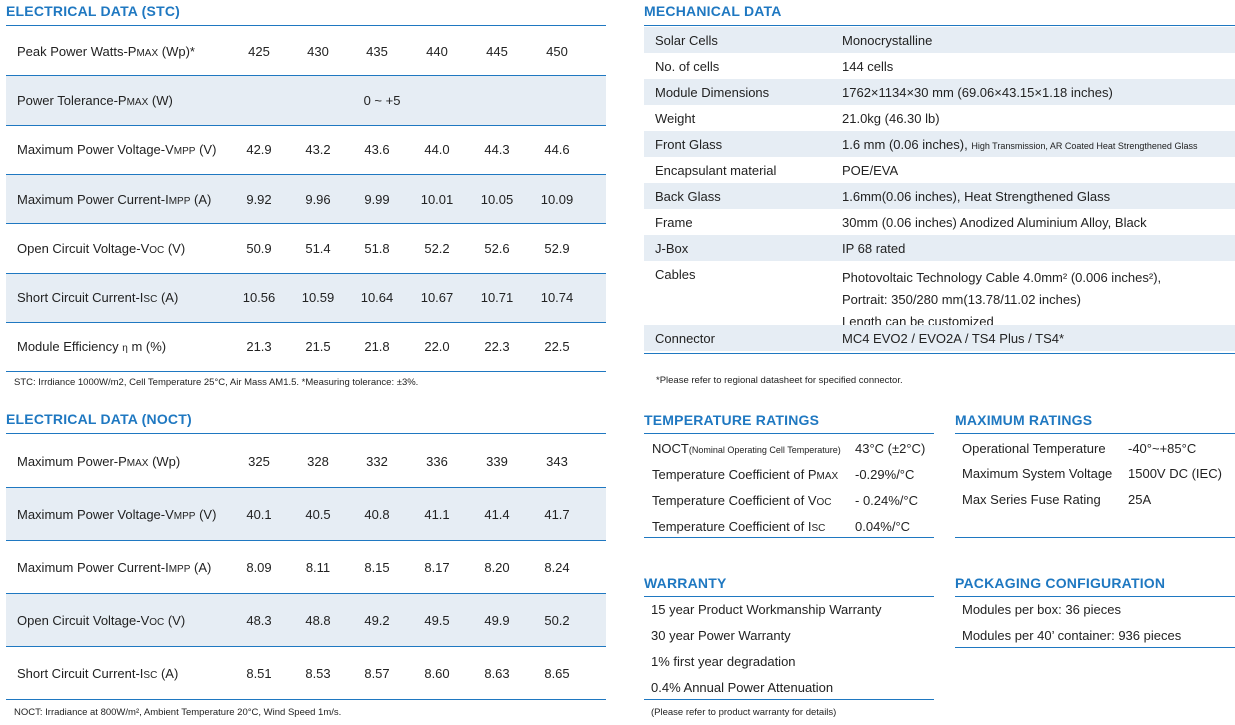 The width and height of the screenshot is (1235, 725). What do you see at coordinates (377, 248) in the screenshot?
I see `stc-row-value: 51.8` at bounding box center [377, 248].